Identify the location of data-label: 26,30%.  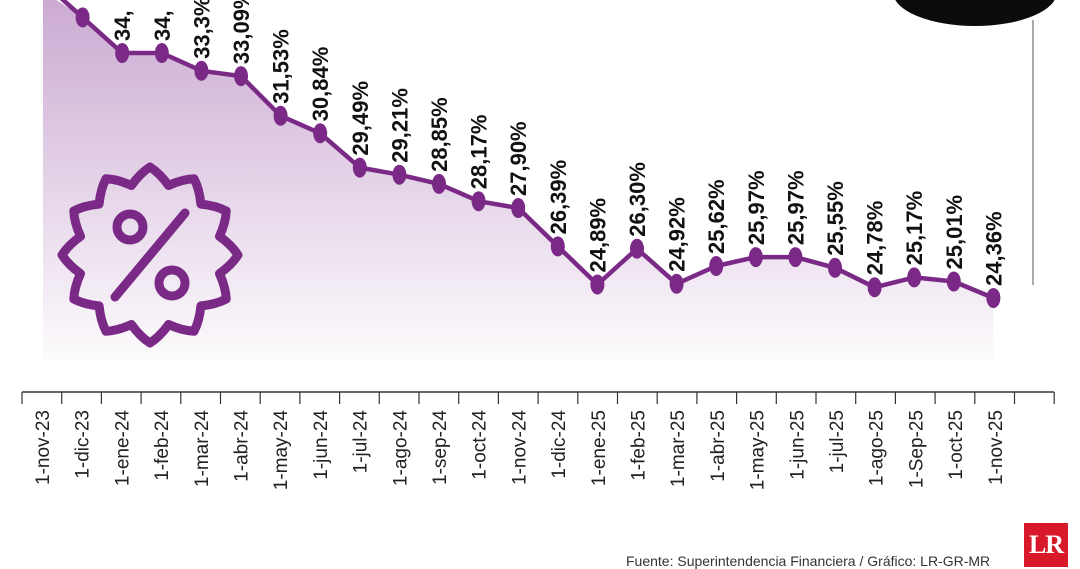
(637, 199).